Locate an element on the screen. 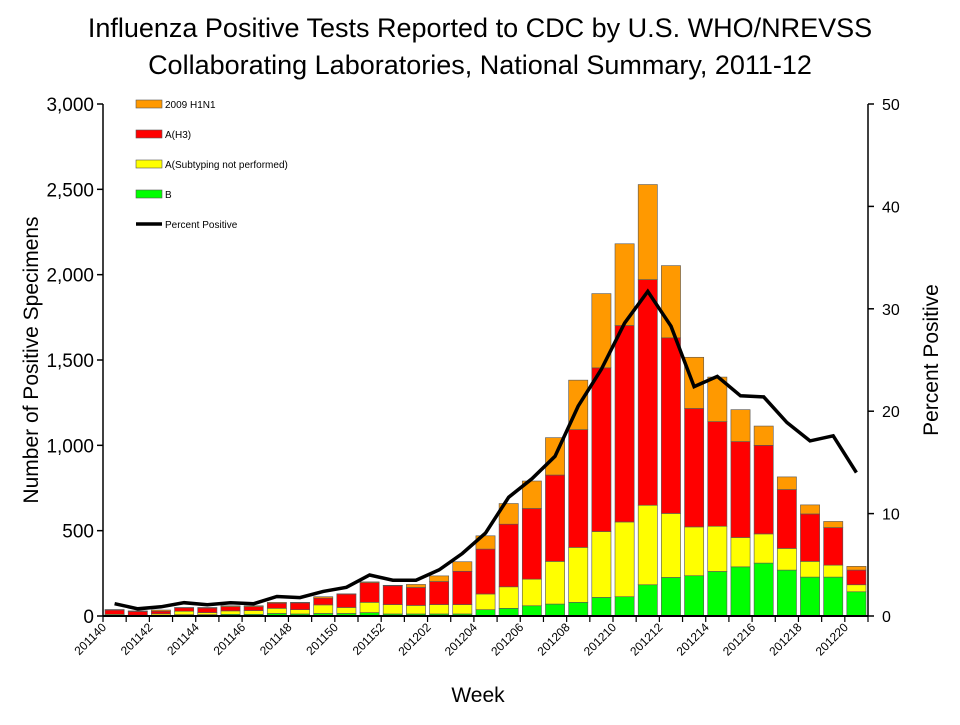 This screenshot has height=725, width=960. bar-a-h3--201146 is located at coordinates (253, 609).